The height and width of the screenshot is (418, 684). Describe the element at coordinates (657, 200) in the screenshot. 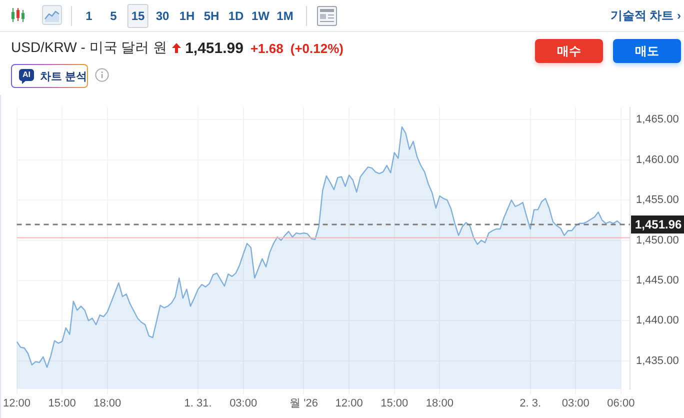

I see `y-tick-label: 1,455.00` at that location.